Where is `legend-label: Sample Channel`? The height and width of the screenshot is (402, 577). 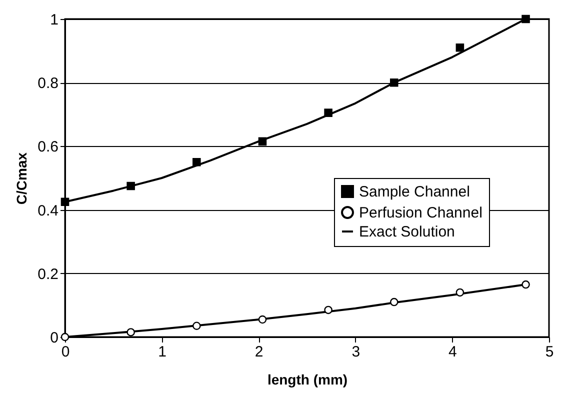
legend-label: Sample Channel is located at coordinates (414, 192).